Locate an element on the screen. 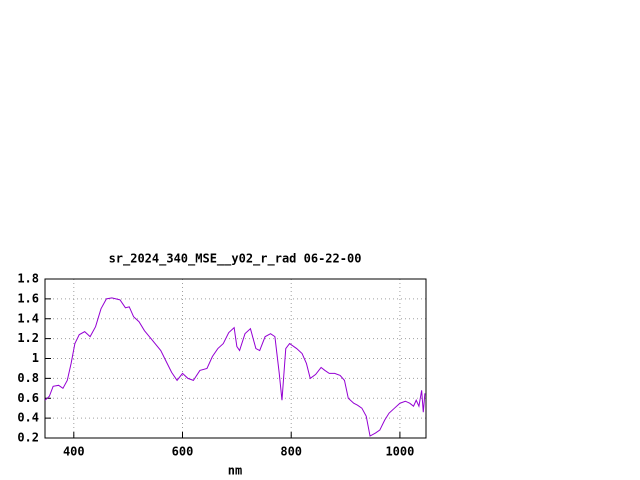  y-tick-label: 1.8 is located at coordinates (28, 279).